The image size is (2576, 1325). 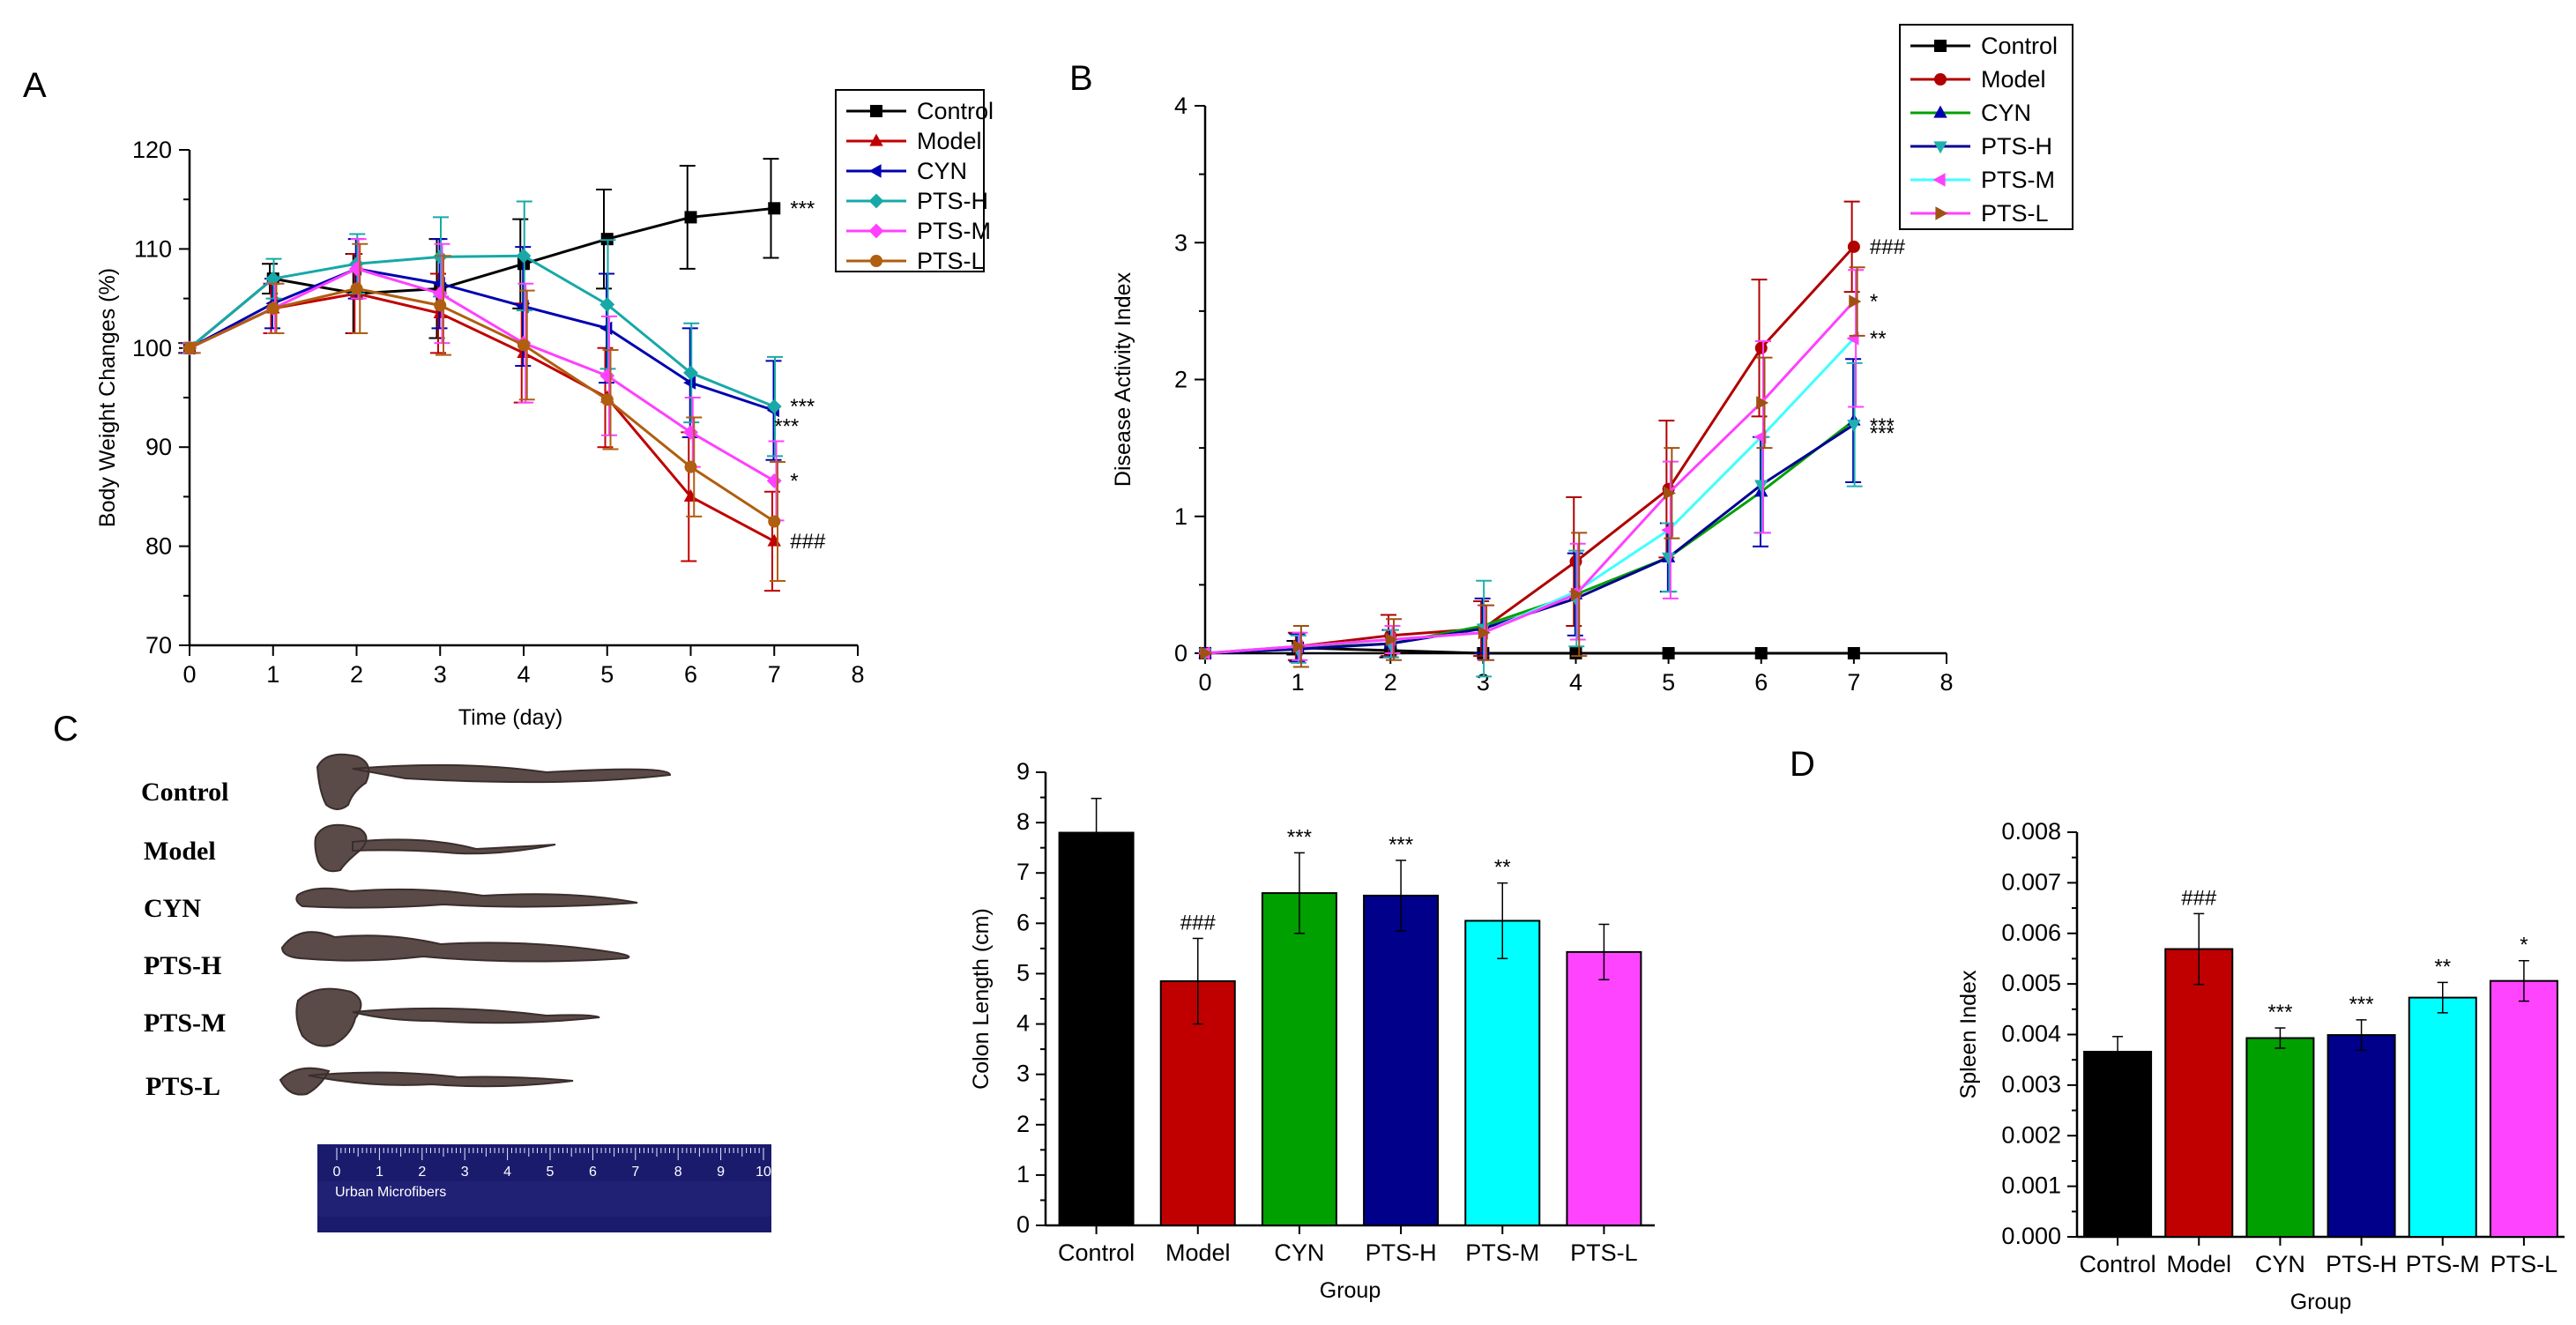 What do you see at coordinates (775, 674) in the screenshot?
I see `x-tick-label: 7` at bounding box center [775, 674].